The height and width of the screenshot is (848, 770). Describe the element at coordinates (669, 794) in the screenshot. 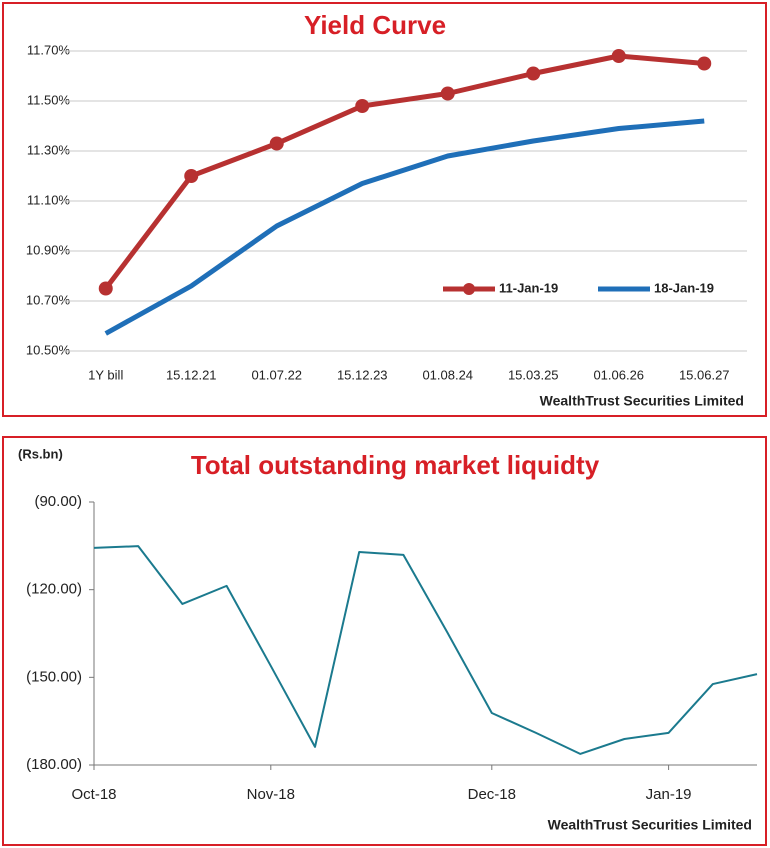

I see `x-tick-label: Jan-19` at that location.